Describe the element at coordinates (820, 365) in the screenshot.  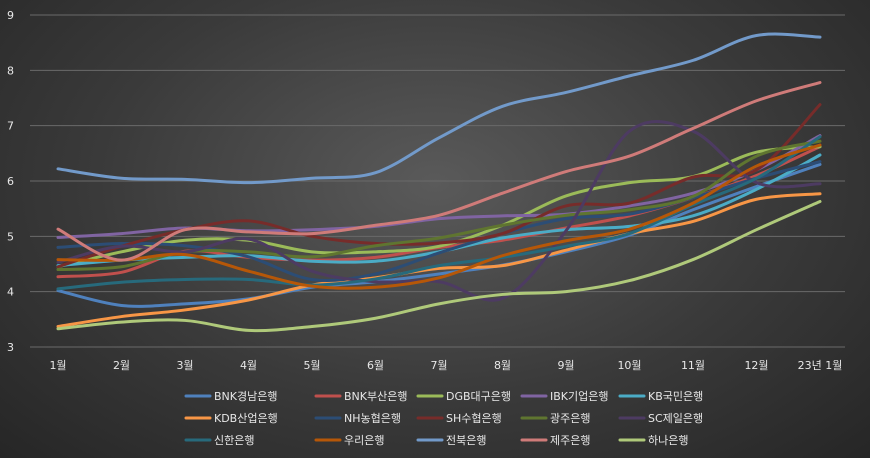
I see `x-tick-label: 23년 1월` at that location.